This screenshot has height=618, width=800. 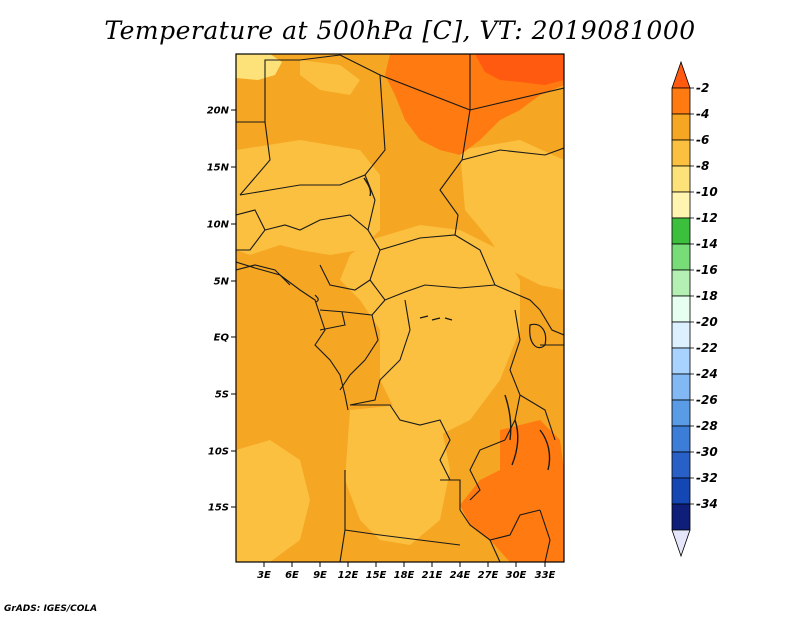 I want to click on lon-label: 18E, so click(x=404, y=575).